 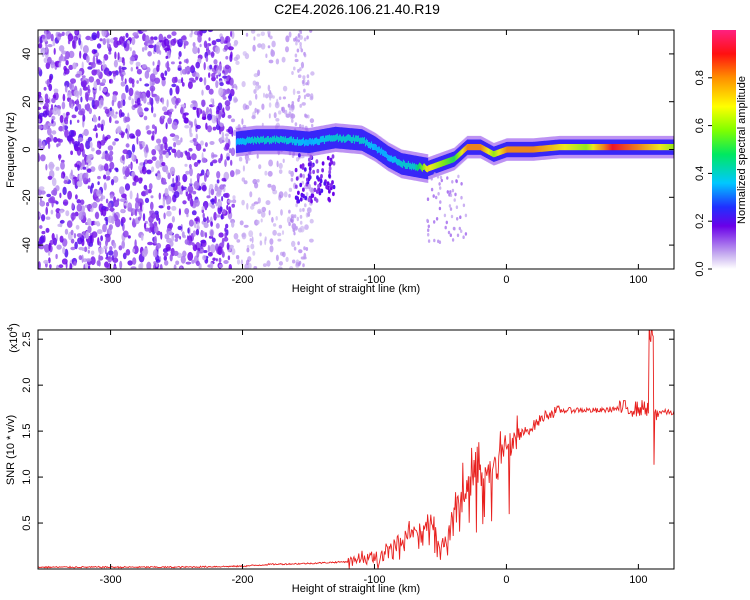 I want to click on x-tick-label: -300, so click(x=111, y=280).